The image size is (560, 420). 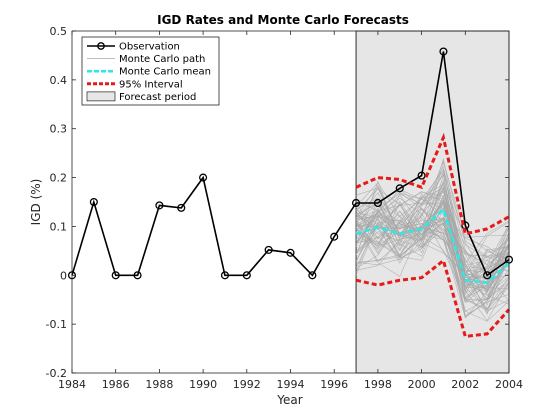 What do you see at coordinates (465, 384) in the screenshot?
I see `x-tick-label: 2002` at bounding box center [465, 384].